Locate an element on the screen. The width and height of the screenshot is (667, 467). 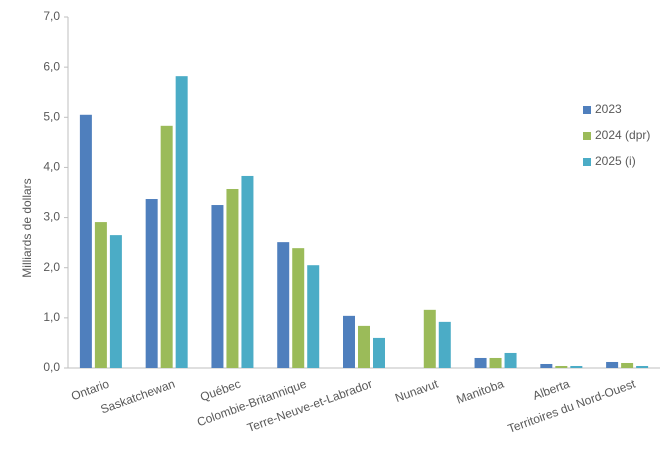
legend-label: 2024 (dpr) is located at coordinates (622, 135).